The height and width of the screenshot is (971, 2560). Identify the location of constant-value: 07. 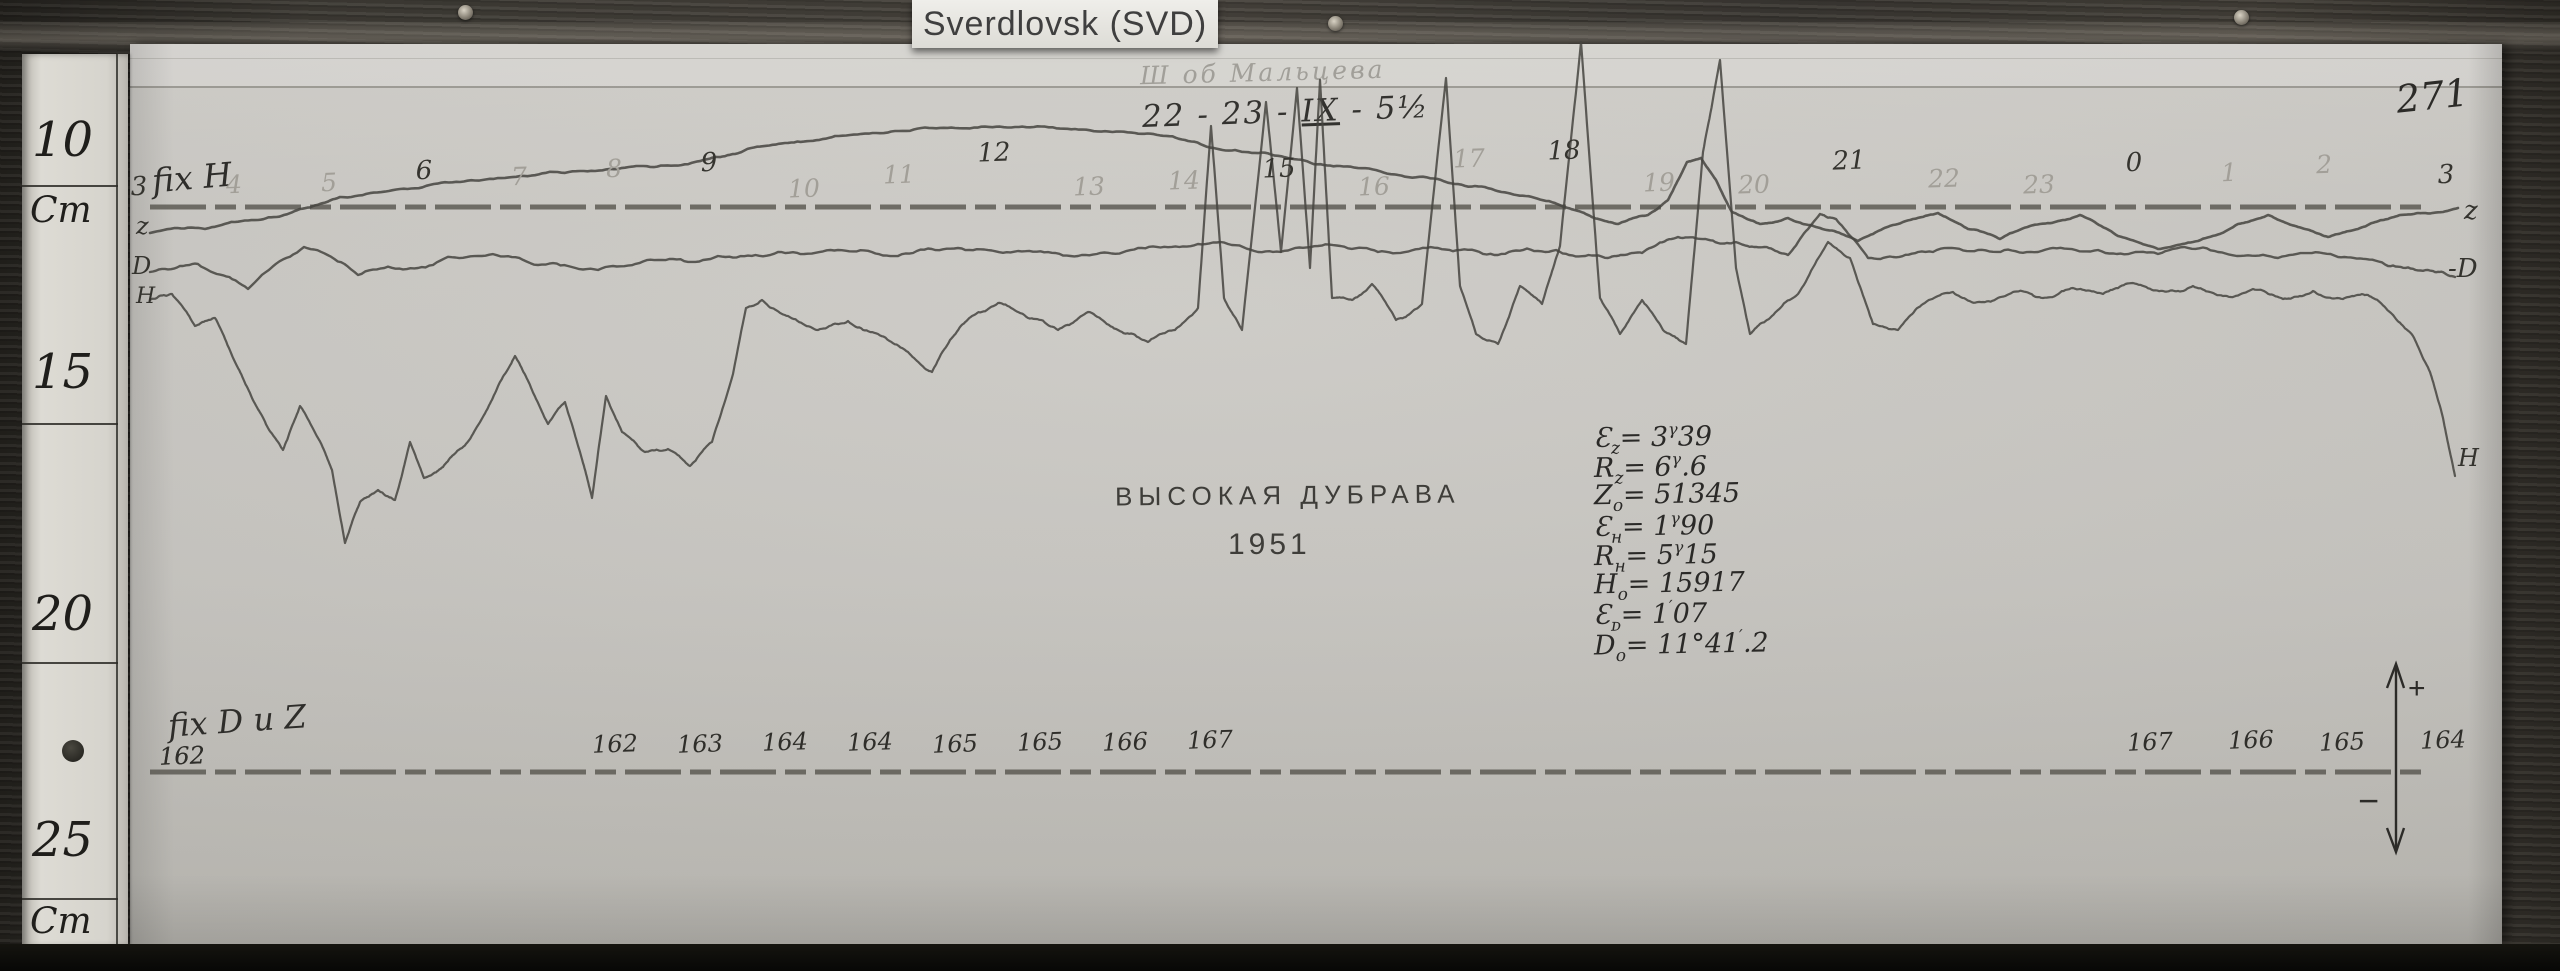
(1690, 614).